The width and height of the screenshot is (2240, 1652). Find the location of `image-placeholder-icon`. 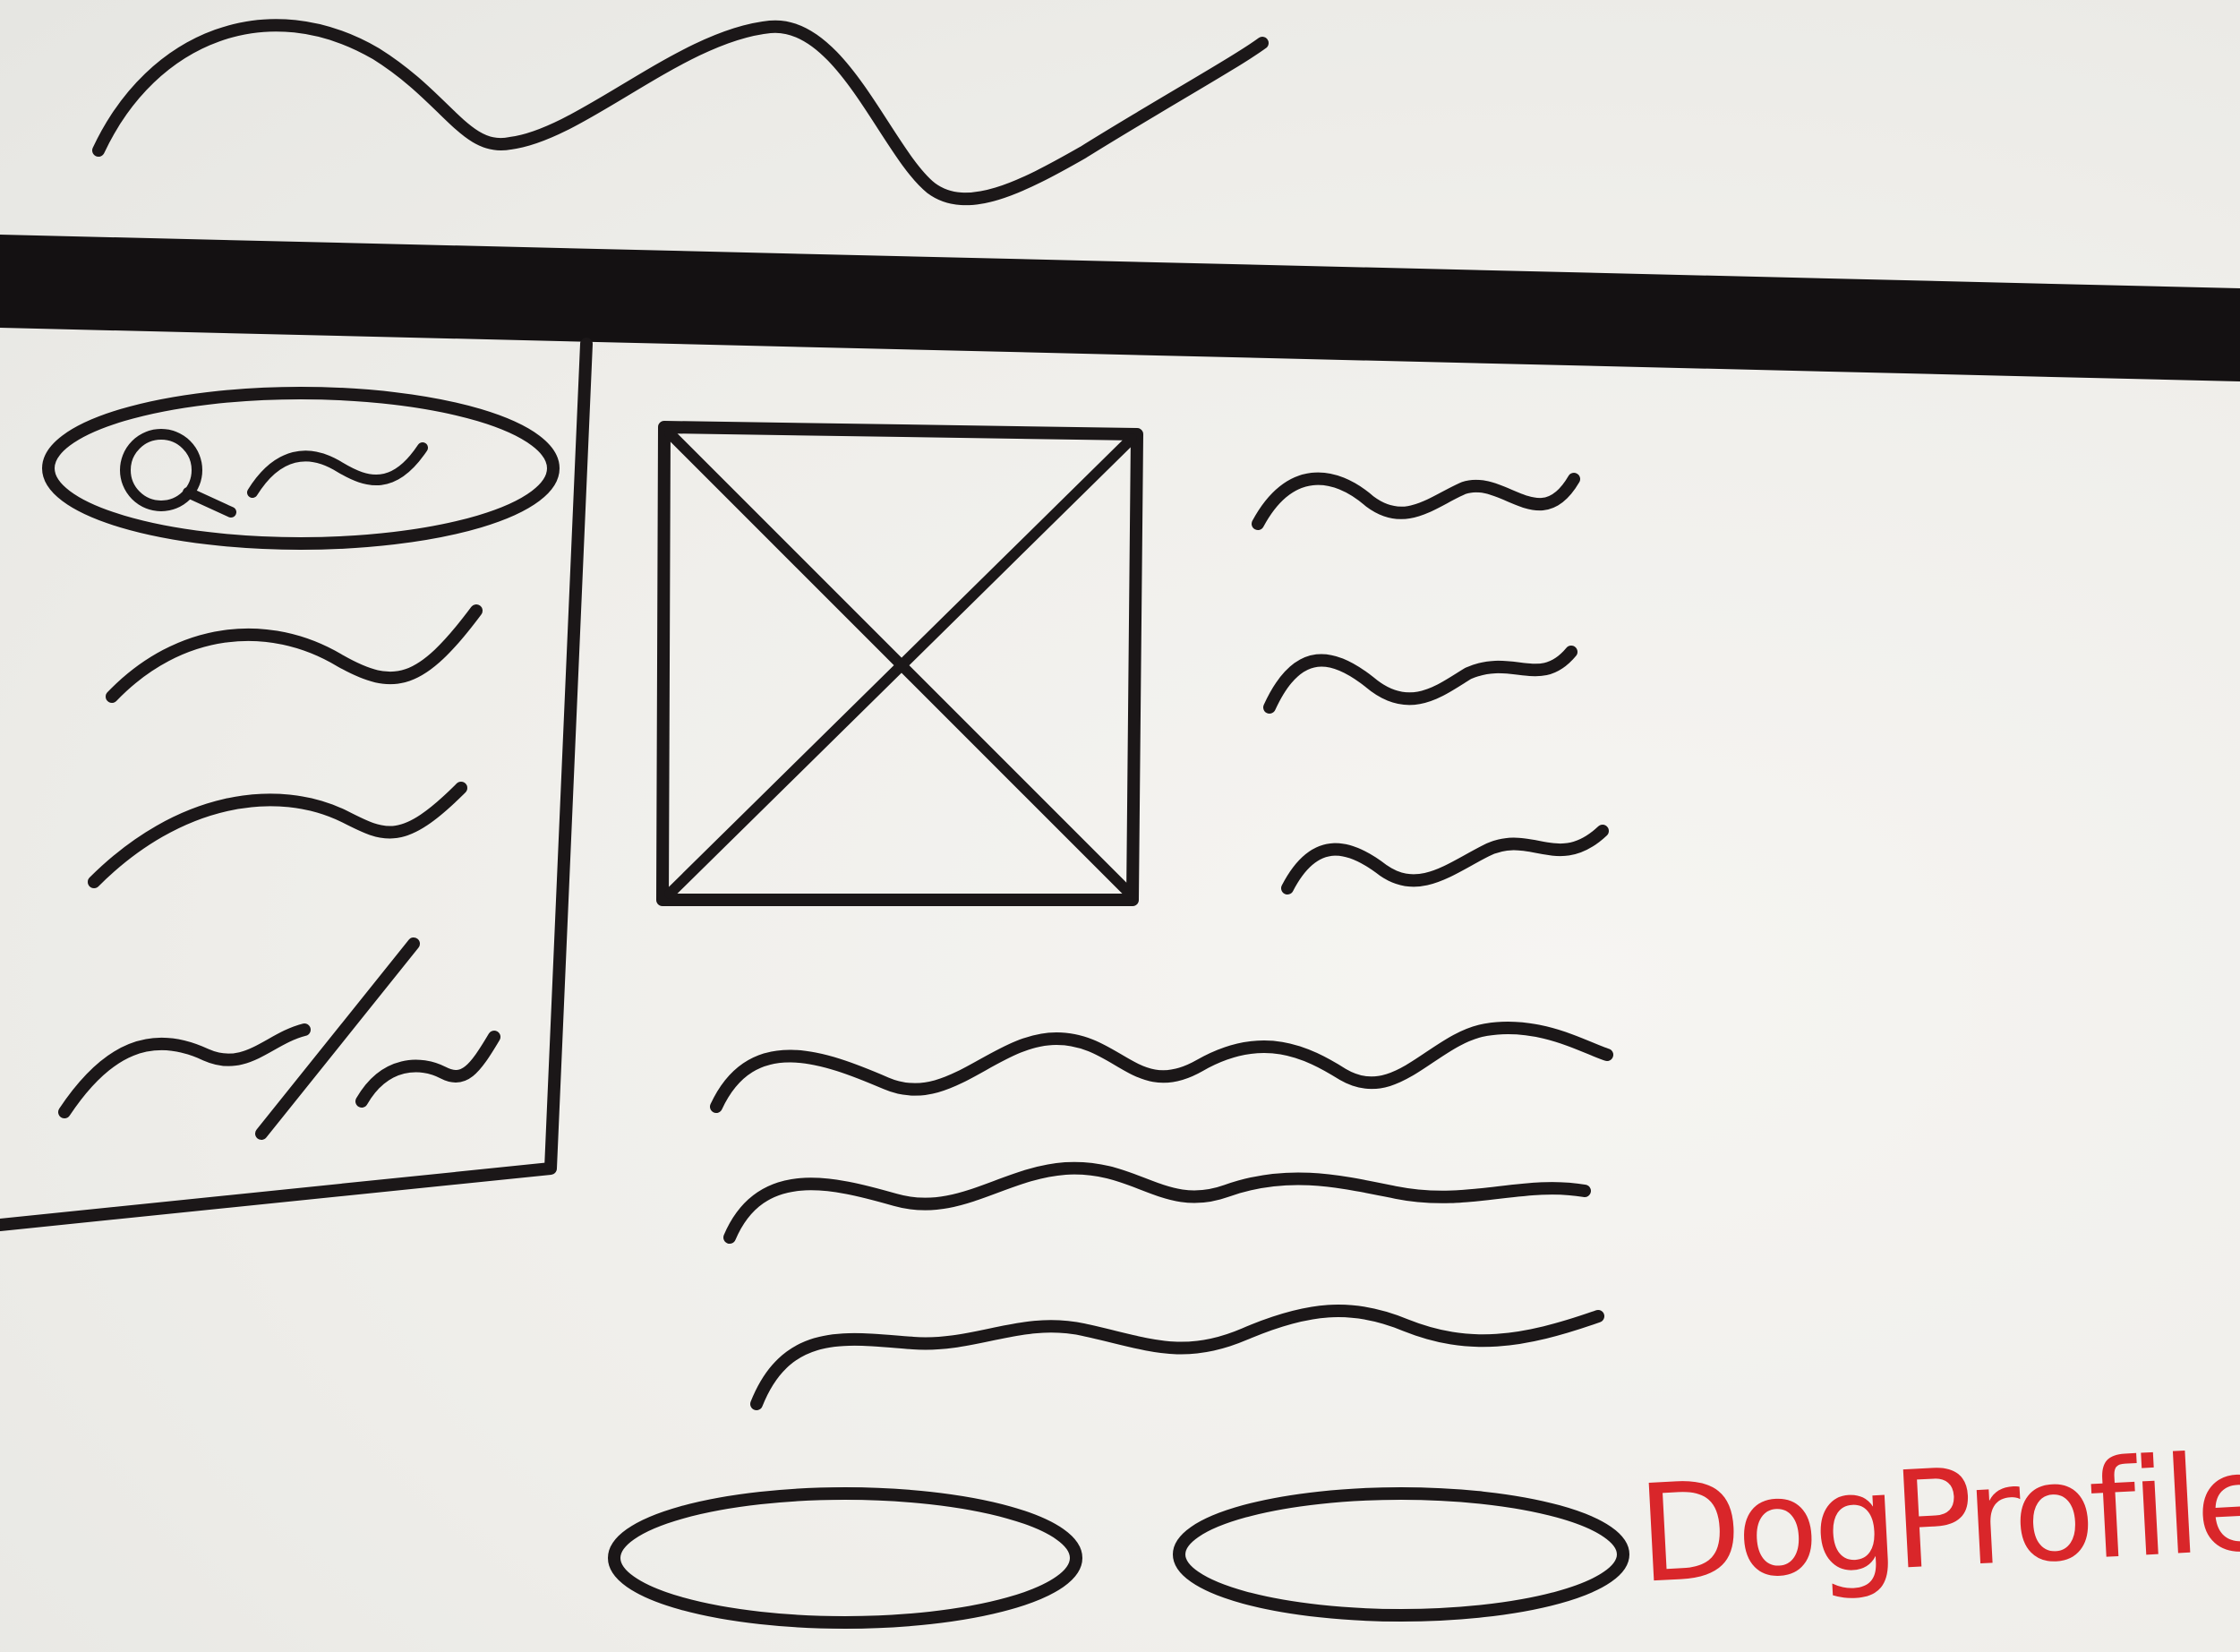

image-placeholder-icon is located at coordinates (899, 663).